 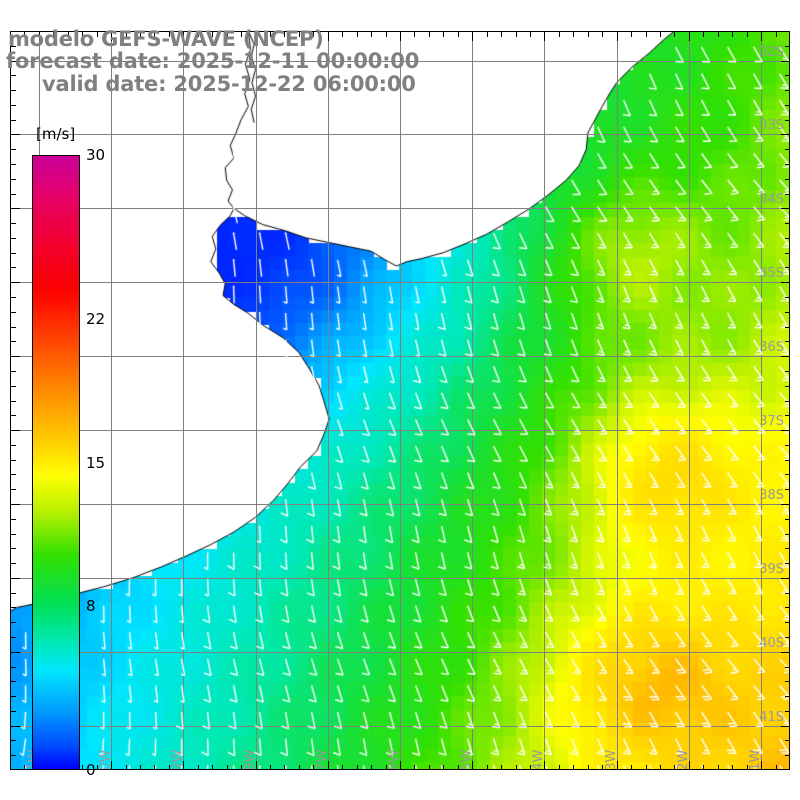 What do you see at coordinates (771, 274) in the screenshot?
I see `latitude-label: 35S` at bounding box center [771, 274].